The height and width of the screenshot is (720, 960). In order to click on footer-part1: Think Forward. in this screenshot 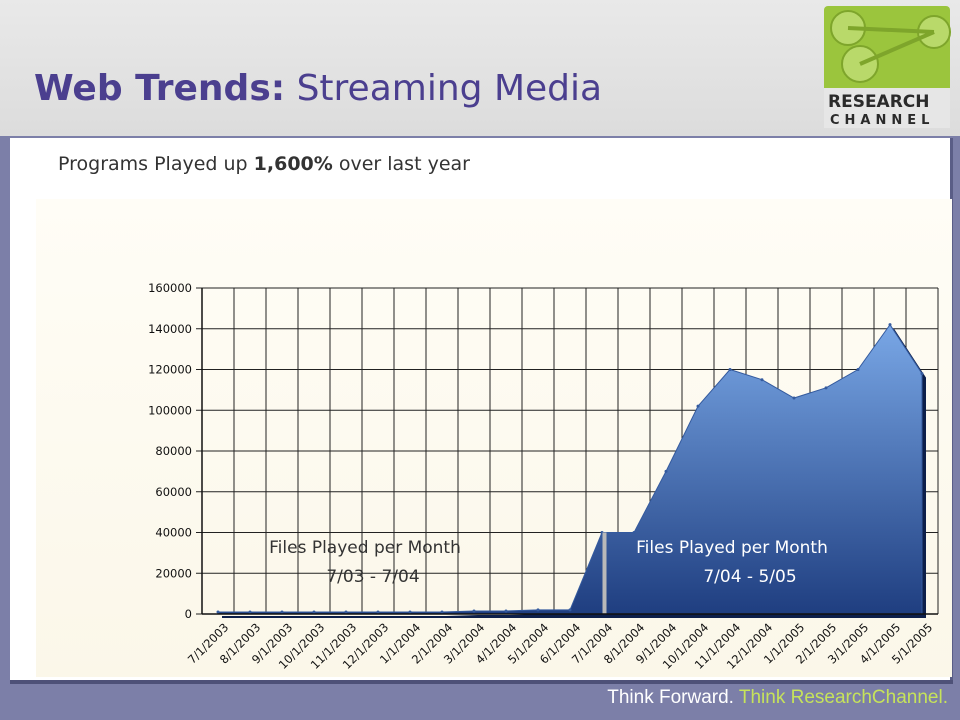, I will do `click(673, 697)`.